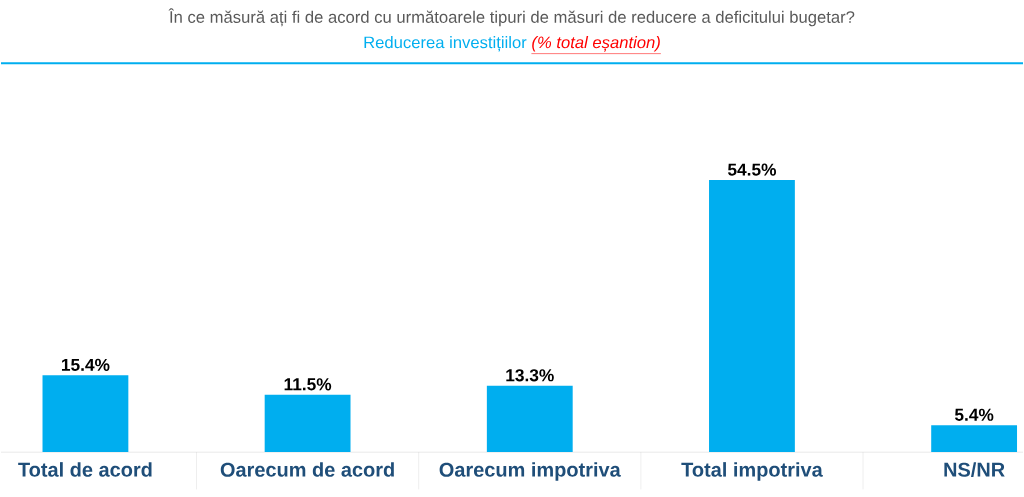 This screenshot has width=1024, height=497. Describe the element at coordinates (85, 469) in the screenshot. I see `x-tick-label: Total de acord` at that location.